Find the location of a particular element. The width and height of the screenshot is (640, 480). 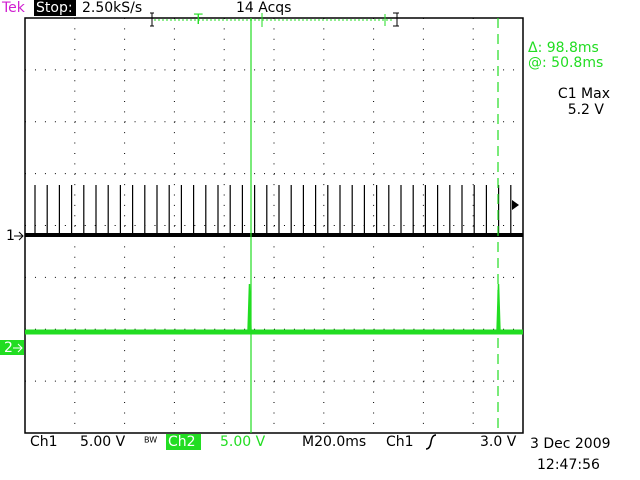

ch2-scale: 5.00 V is located at coordinates (243, 442).